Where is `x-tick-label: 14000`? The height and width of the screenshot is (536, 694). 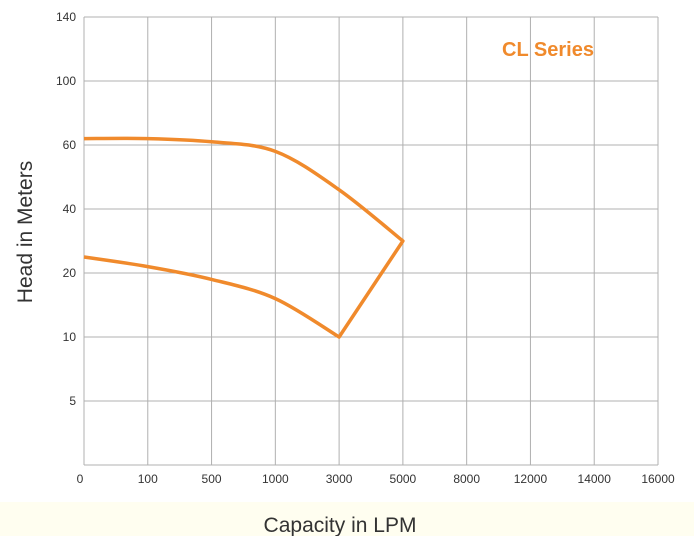 x-tick-label: 14000 is located at coordinates (595, 479).